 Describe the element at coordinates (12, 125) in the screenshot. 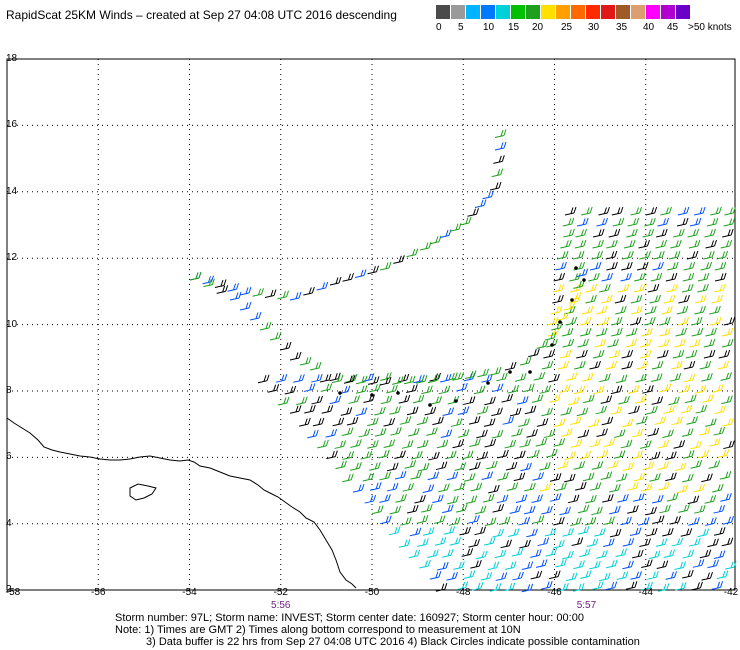

I see `lat-tick-label: 16` at that location.